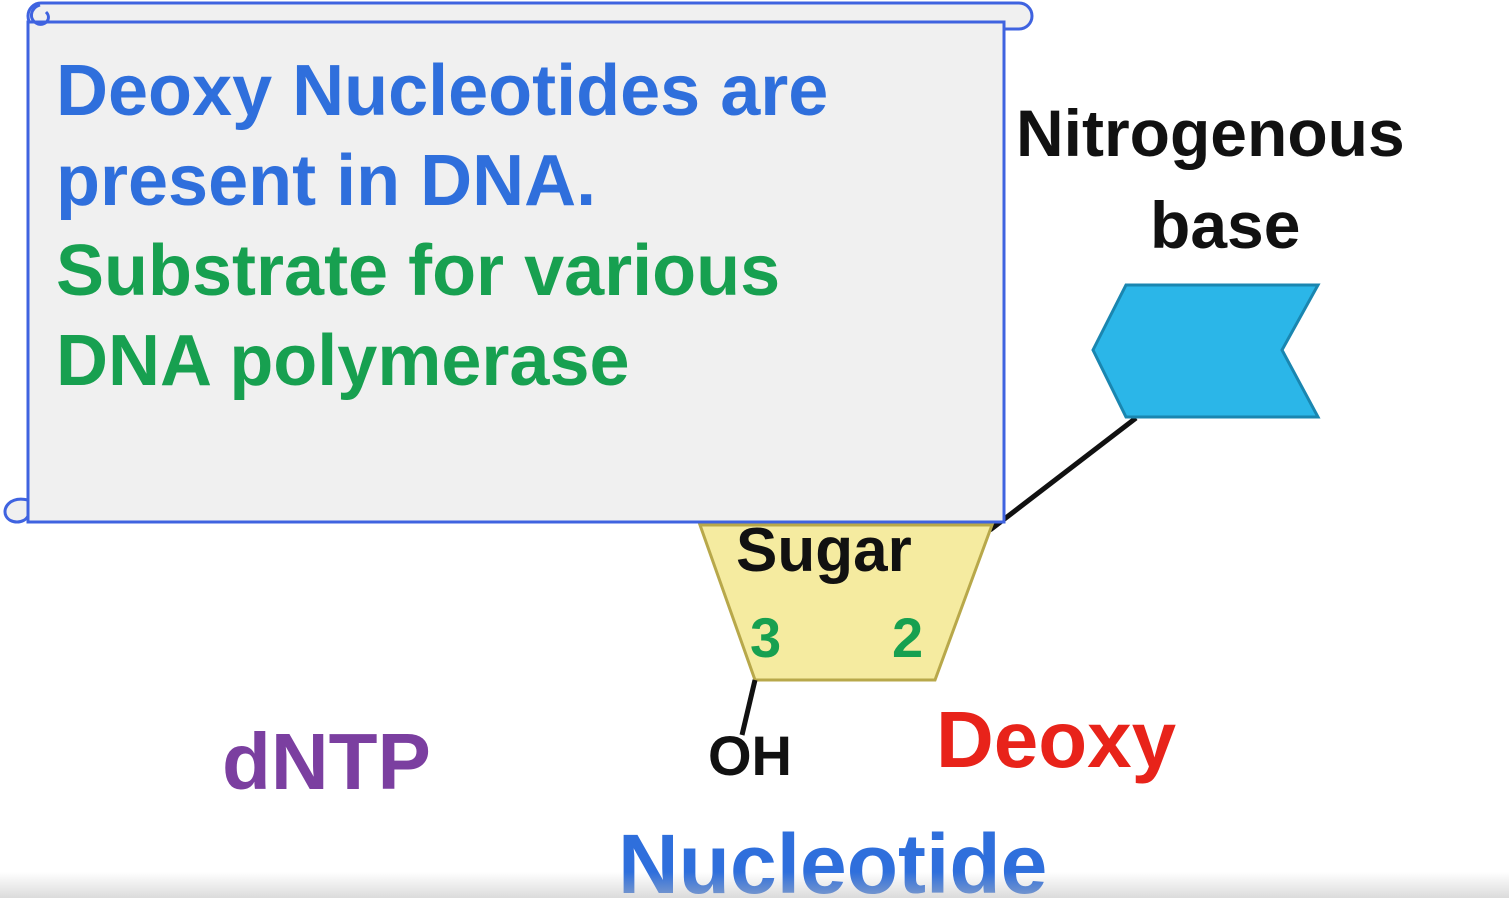  I want to click on sugar-label: Sugar, so click(824, 550).